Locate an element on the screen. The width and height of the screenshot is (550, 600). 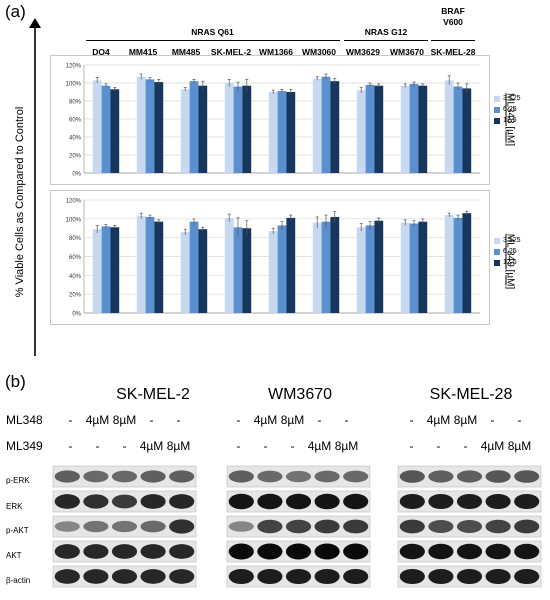
y-tick-label: 20% is located at coordinates (75, 296).